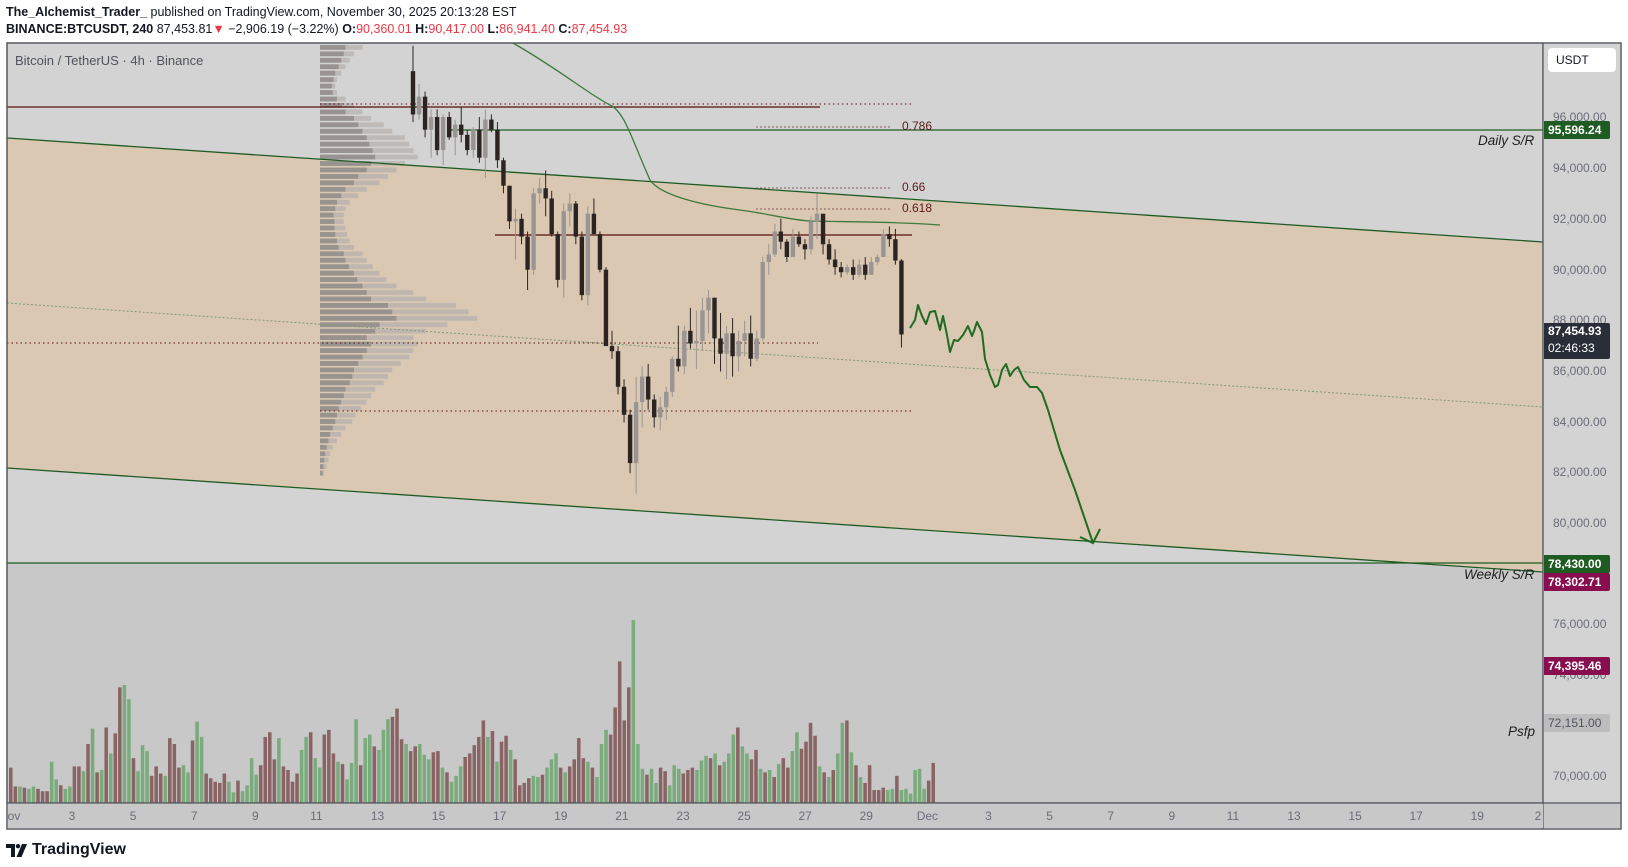  Describe the element at coordinates (133, 816) in the screenshot. I see `time-tick: 5` at that location.